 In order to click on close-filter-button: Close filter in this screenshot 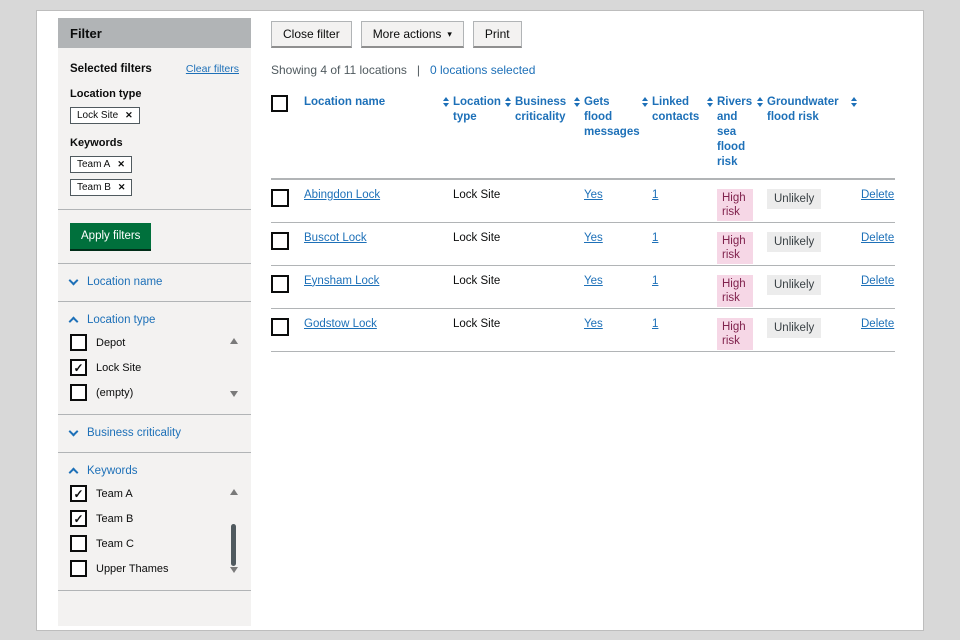, I will do `click(311, 34)`.